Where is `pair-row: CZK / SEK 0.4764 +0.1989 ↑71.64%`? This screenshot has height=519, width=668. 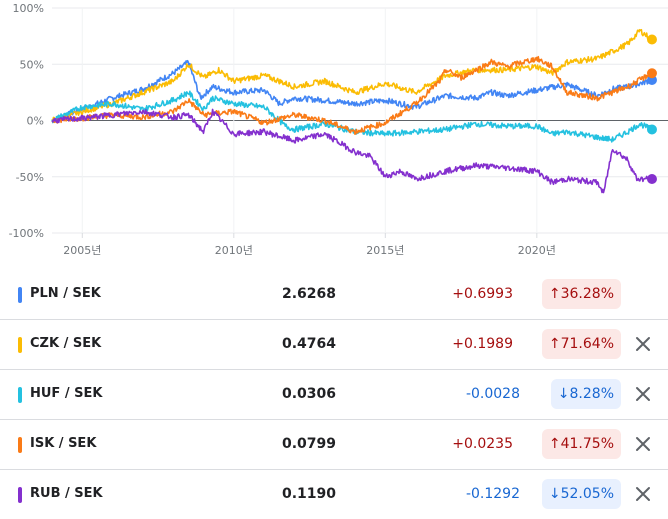
pair-row: CZK / SEK 0.4764 +0.1989 ↑71.64% is located at coordinates (334, 345).